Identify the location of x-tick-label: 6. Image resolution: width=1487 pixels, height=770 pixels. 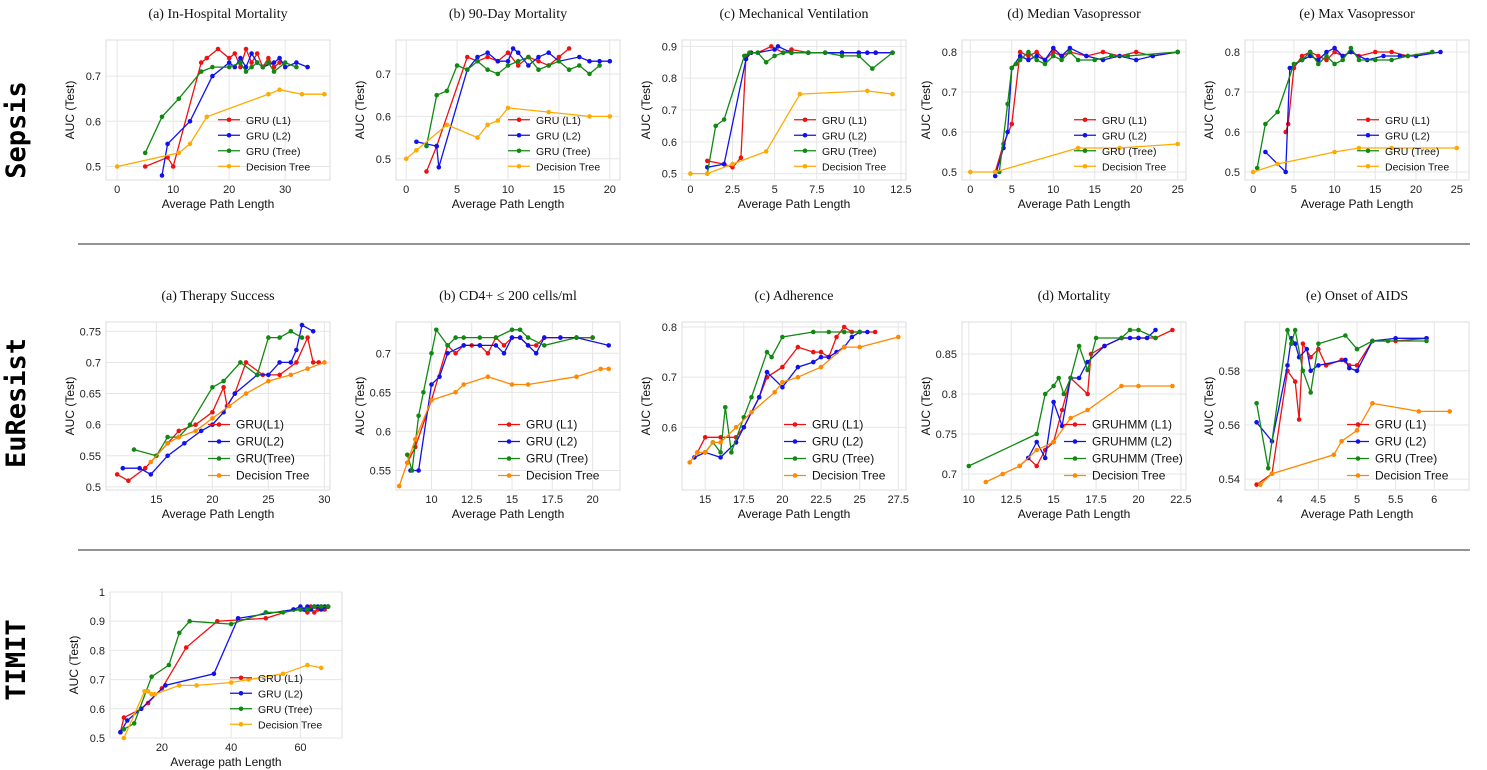
(1434, 500).